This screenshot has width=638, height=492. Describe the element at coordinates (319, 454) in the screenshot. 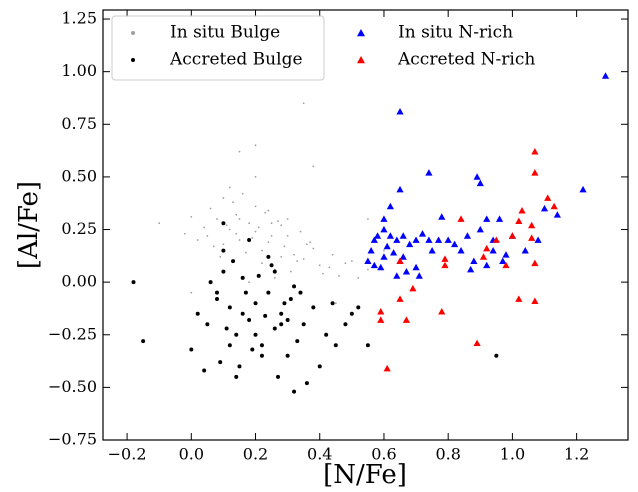

I see `x-tick-label: 0.4` at that location.